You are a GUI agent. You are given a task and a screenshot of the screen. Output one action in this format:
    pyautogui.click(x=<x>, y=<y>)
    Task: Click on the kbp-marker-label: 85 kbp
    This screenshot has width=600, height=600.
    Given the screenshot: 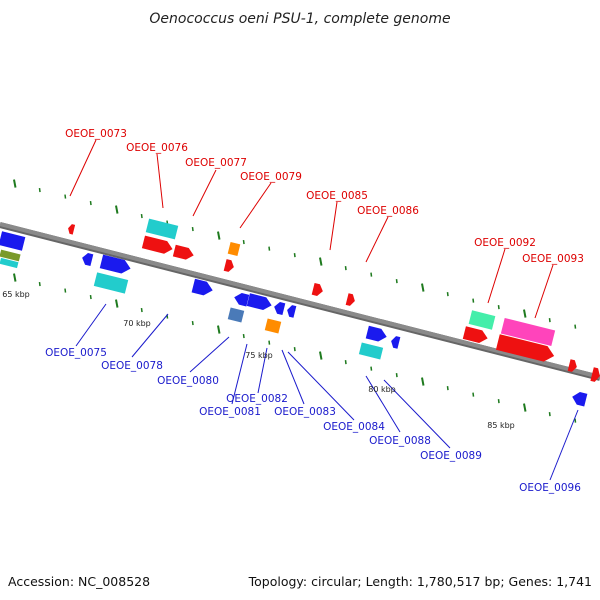 What is the action you would take?
    pyautogui.click(x=501, y=425)
    